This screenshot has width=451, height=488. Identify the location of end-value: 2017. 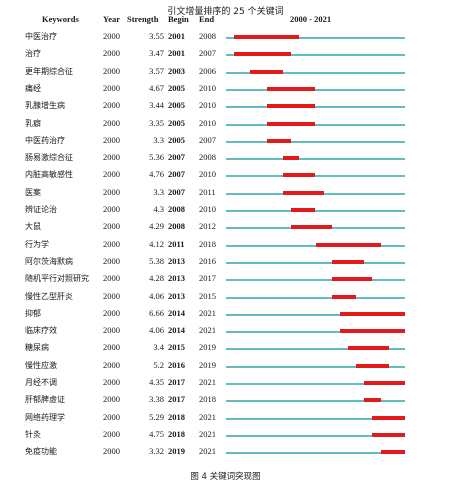
(207, 278).